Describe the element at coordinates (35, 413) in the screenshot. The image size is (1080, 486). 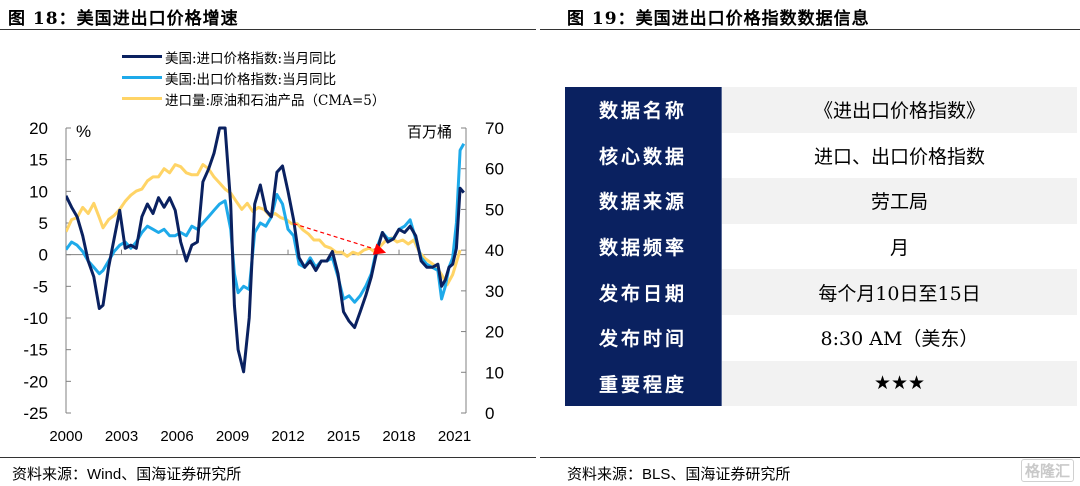
I see `left-axis-tick-label: -25` at that location.